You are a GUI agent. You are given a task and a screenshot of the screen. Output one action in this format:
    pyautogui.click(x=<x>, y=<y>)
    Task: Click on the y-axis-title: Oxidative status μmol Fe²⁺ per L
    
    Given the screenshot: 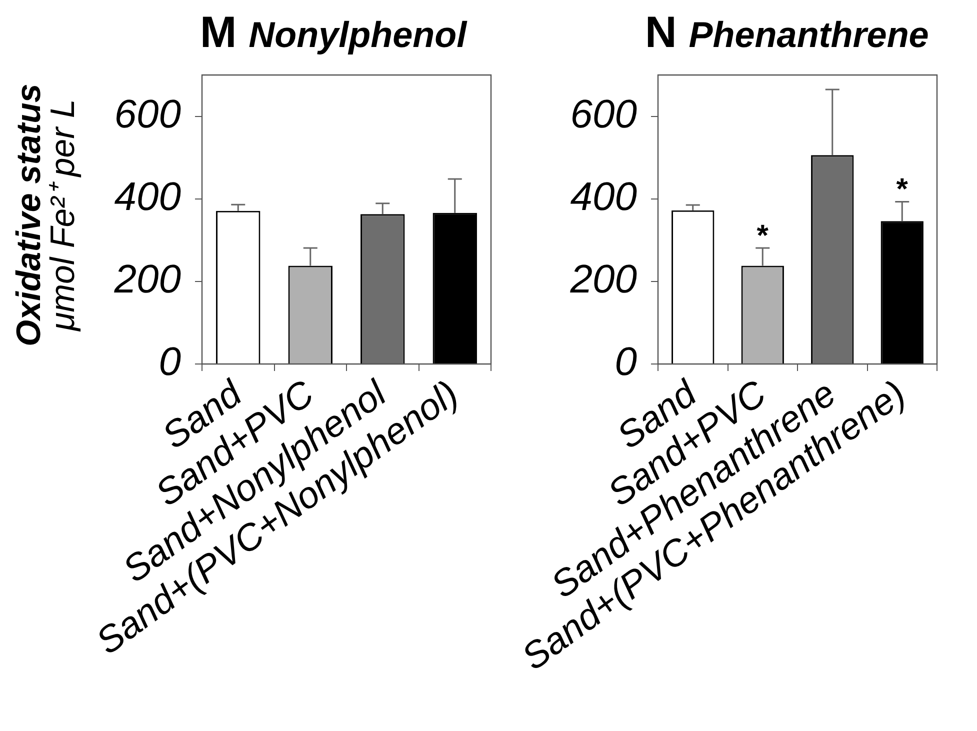 What is the action you would take?
    pyautogui.click(x=46, y=215)
    